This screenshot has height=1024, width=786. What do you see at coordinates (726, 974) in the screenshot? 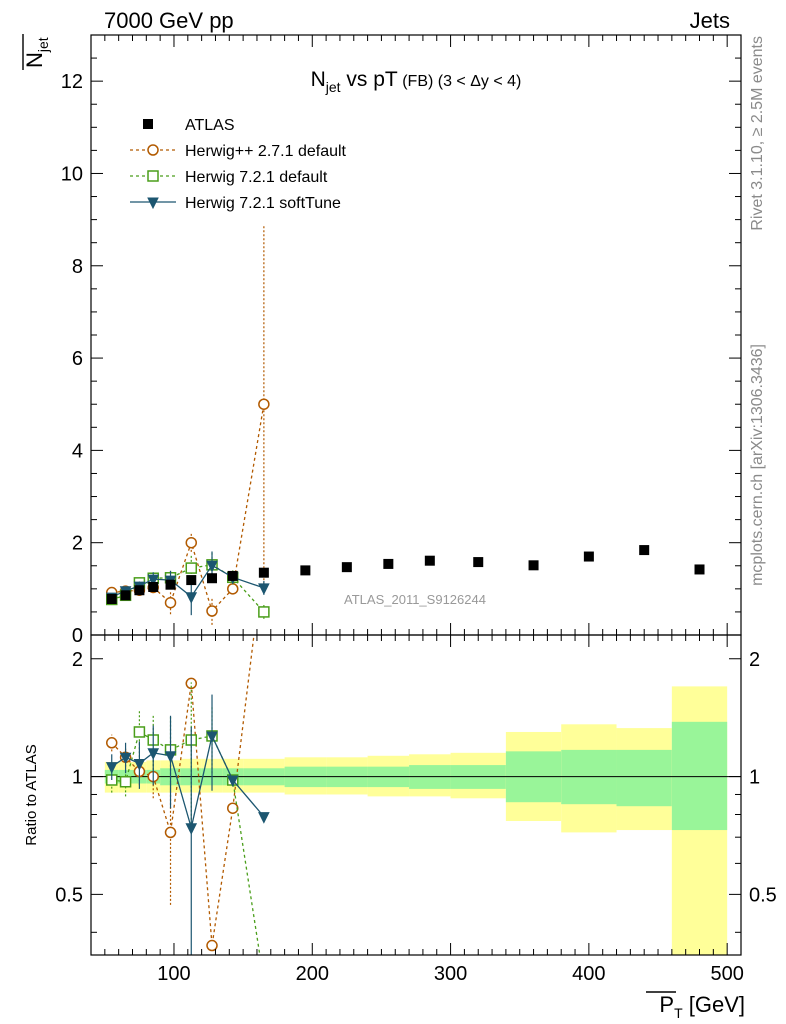
I see `x-tick-label: 500` at bounding box center [726, 974].